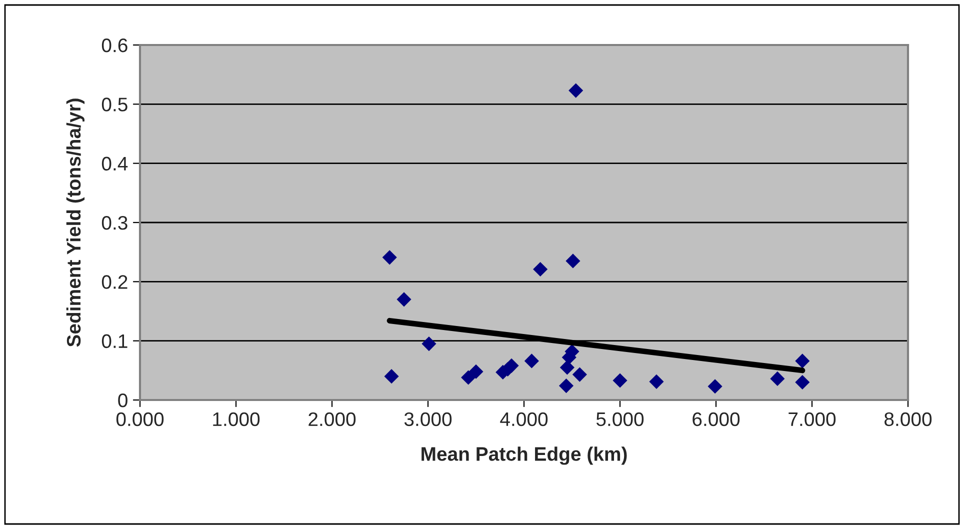 The height and width of the screenshot is (529, 964). What do you see at coordinates (524, 419) in the screenshot?
I see `x-tick-label: 4.000` at bounding box center [524, 419].